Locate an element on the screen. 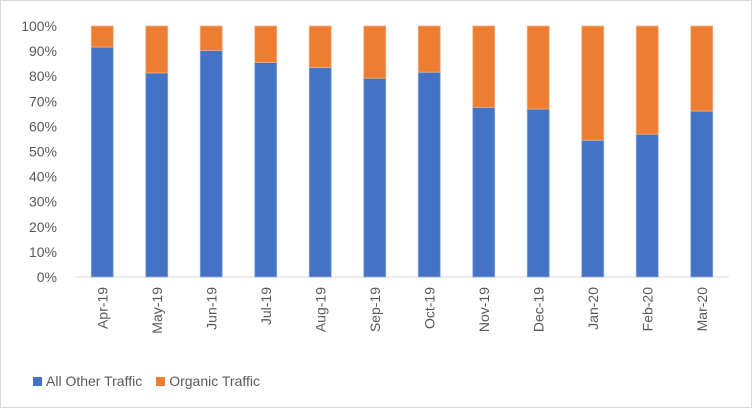 The height and width of the screenshot is (408, 752). x-tick-label: Apr-19 is located at coordinates (102, 308).